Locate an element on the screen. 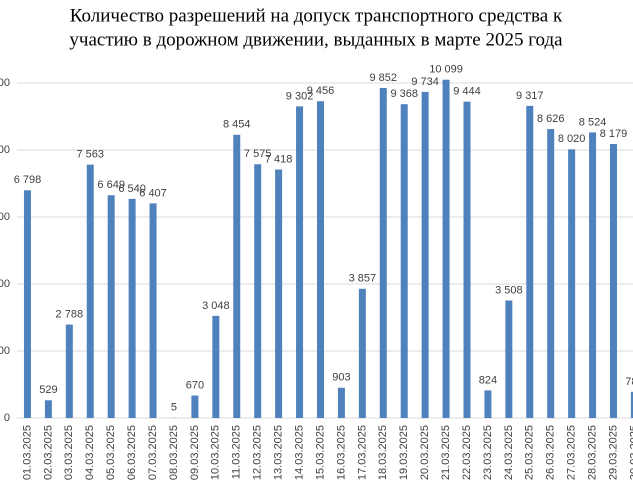 The height and width of the screenshot is (501, 633). data-label: 7 563 is located at coordinates (90, 155).